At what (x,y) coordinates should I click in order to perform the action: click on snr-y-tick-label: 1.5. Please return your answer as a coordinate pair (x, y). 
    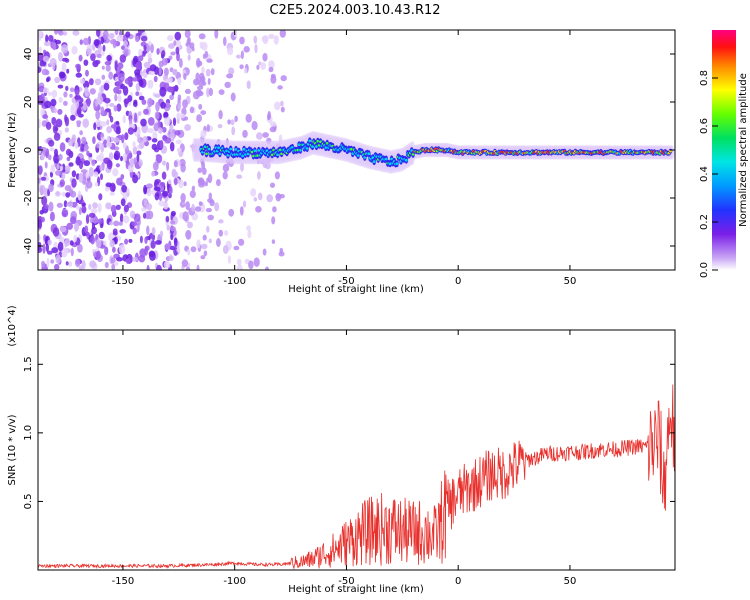
    Looking at the image, I should click on (28, 364).